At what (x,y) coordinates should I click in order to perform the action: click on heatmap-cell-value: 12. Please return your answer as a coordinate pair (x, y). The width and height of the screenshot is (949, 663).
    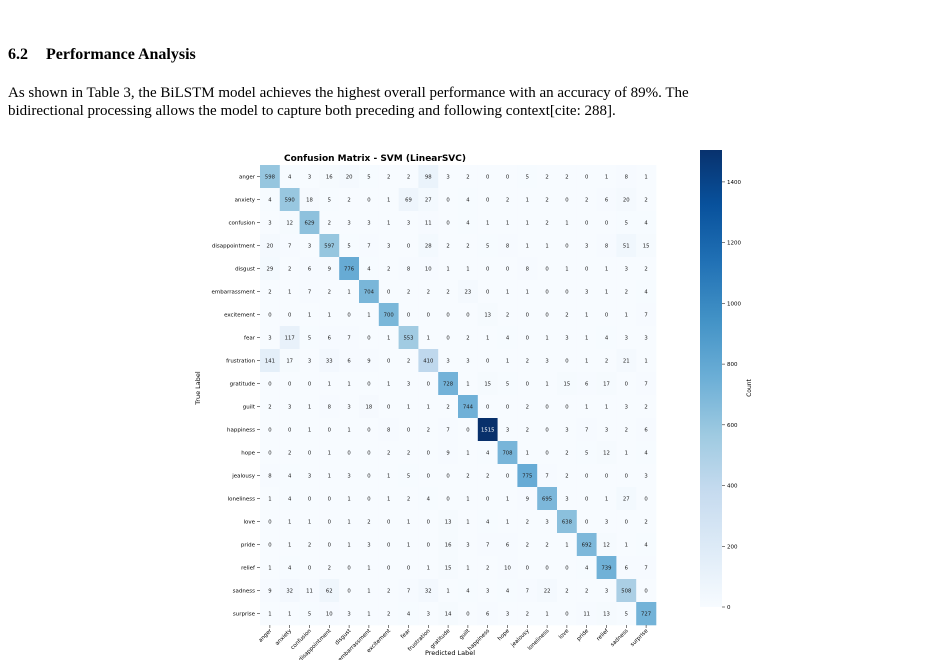
    Looking at the image, I should click on (606, 454).